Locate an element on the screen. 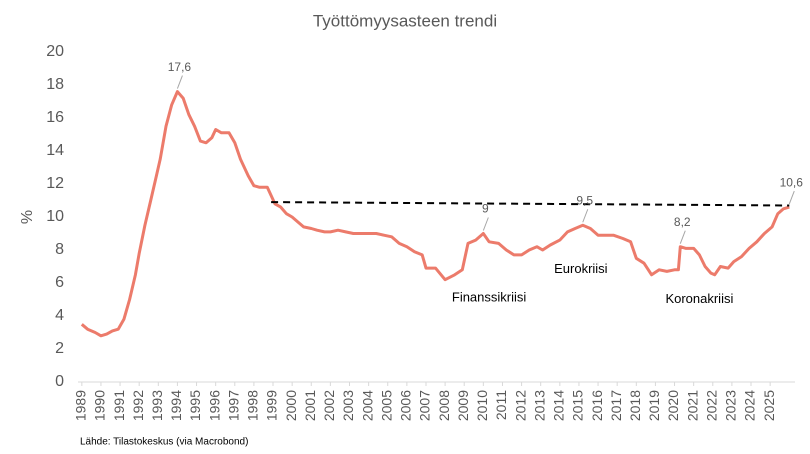 Image resolution: width=810 pixels, height=454 pixels. x-tick-label: 2007 is located at coordinates (425, 405).